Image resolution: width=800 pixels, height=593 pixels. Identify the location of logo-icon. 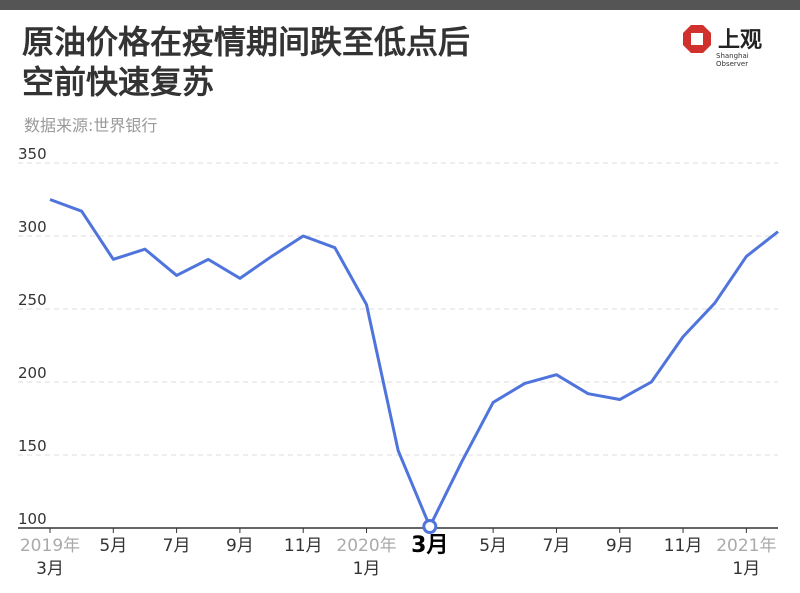
(697, 39).